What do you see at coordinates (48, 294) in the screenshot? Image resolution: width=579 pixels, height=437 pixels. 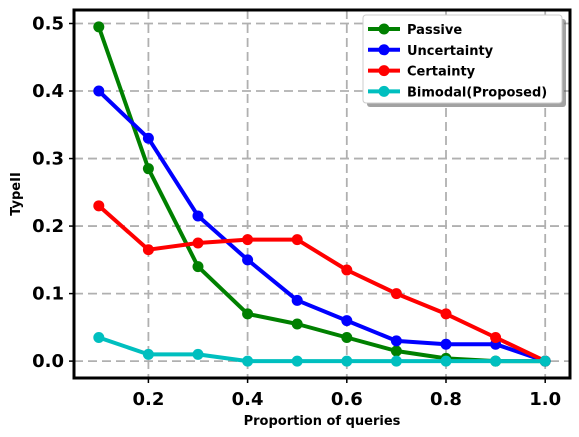 I see `y-tick-label: 0.1` at bounding box center [48, 294].